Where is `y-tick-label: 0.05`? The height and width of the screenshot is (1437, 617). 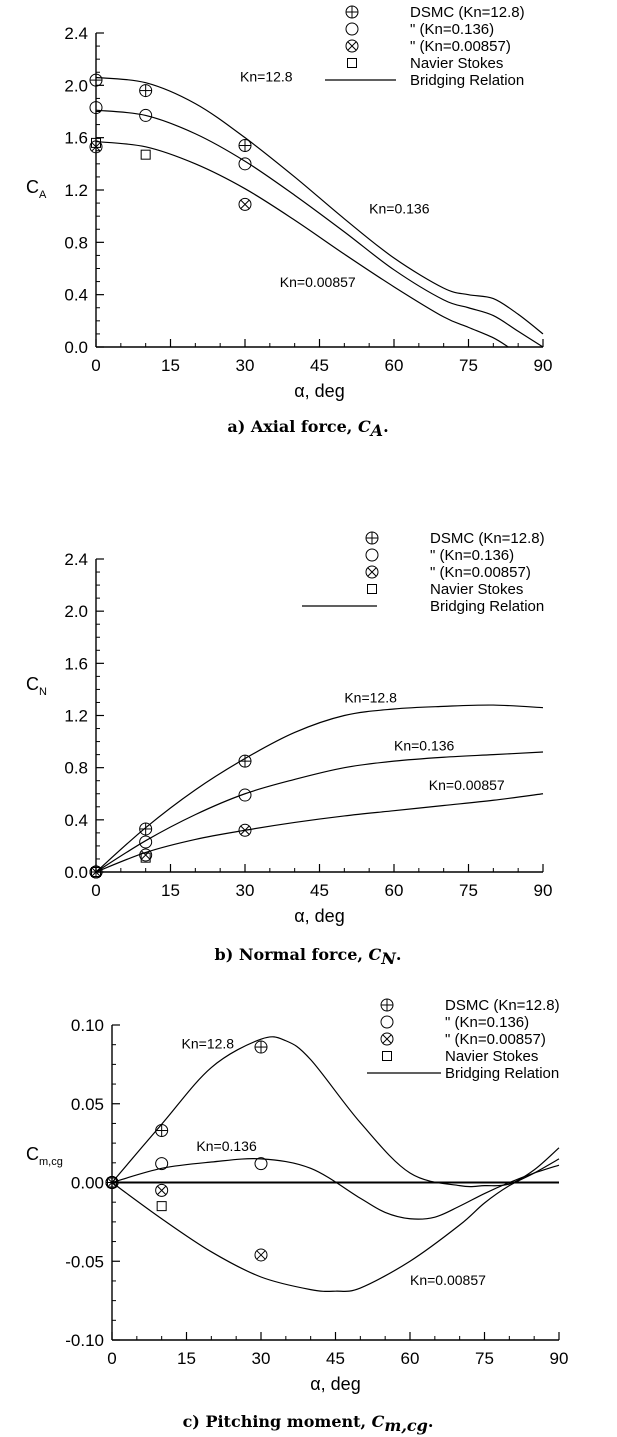
y-tick-label: 0.05 is located at coordinates (87, 1104).